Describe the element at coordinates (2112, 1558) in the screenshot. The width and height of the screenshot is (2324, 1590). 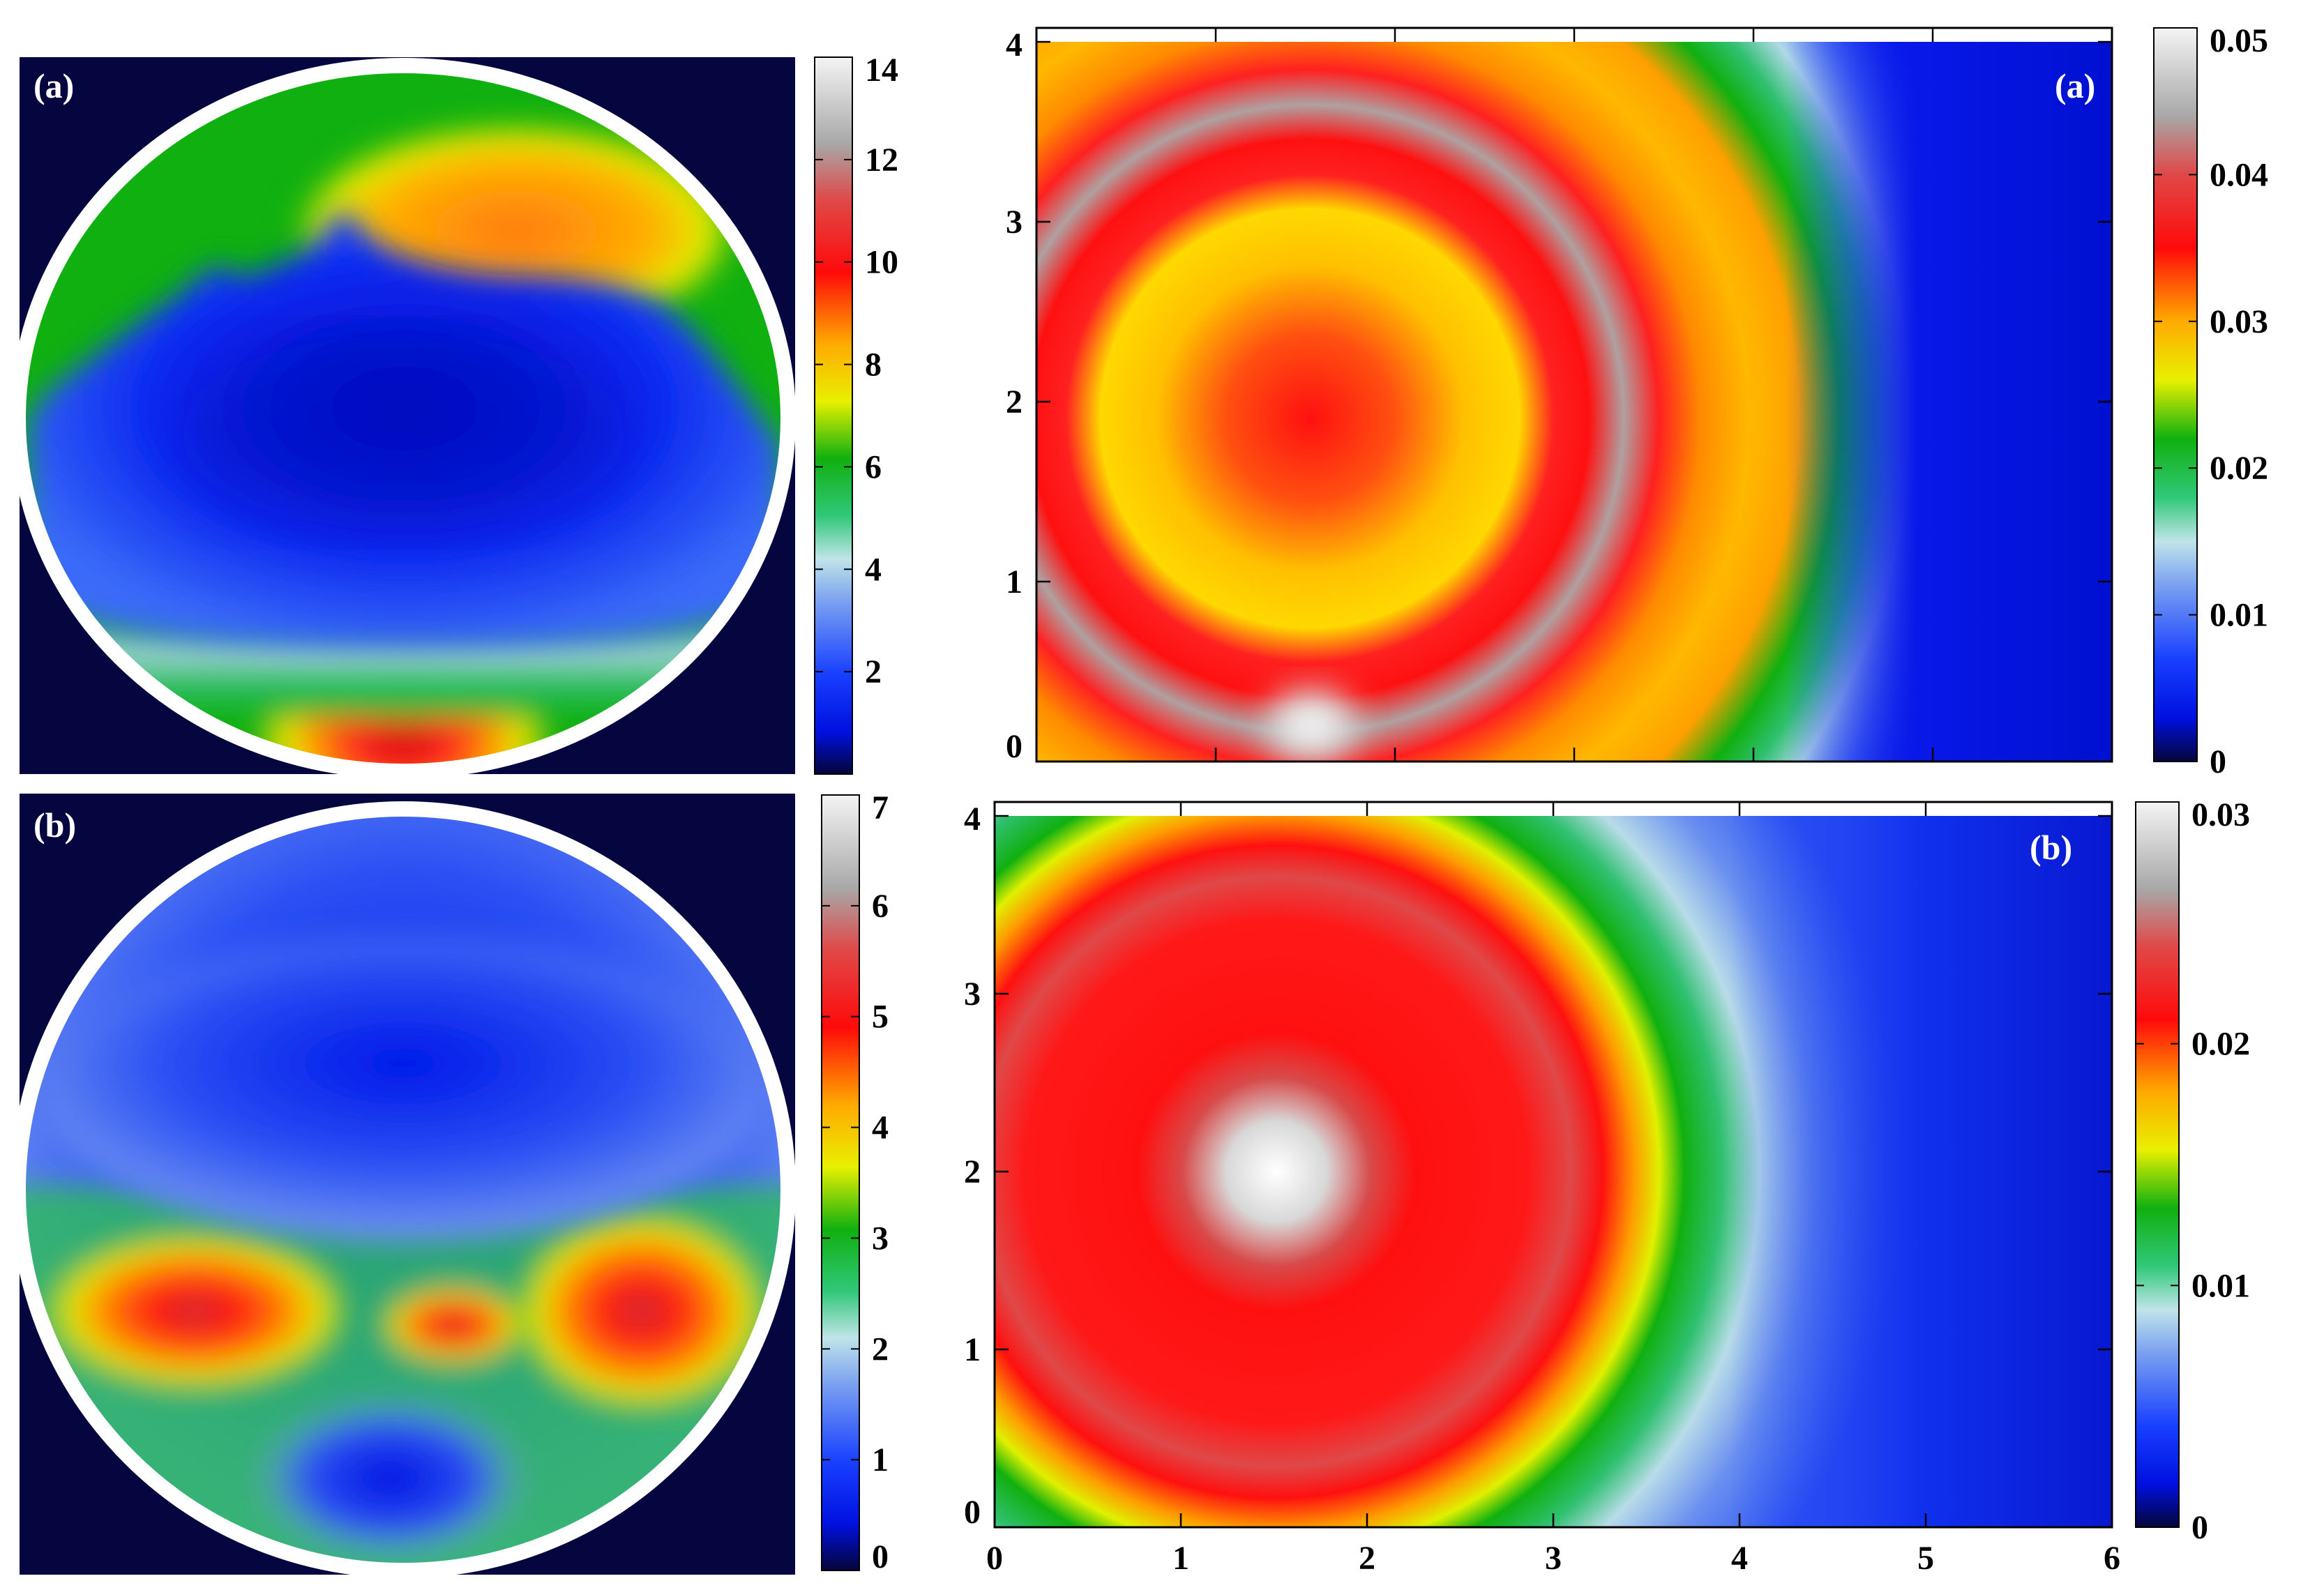
I see `right-bottom-xtick-label: 6` at that location.